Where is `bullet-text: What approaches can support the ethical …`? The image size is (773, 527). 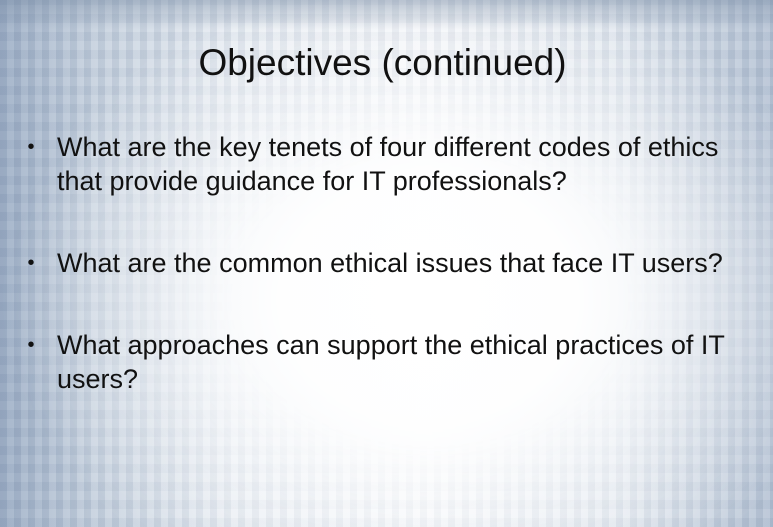 bullet-text: What approaches can support the ethical … is located at coordinates (391, 362).